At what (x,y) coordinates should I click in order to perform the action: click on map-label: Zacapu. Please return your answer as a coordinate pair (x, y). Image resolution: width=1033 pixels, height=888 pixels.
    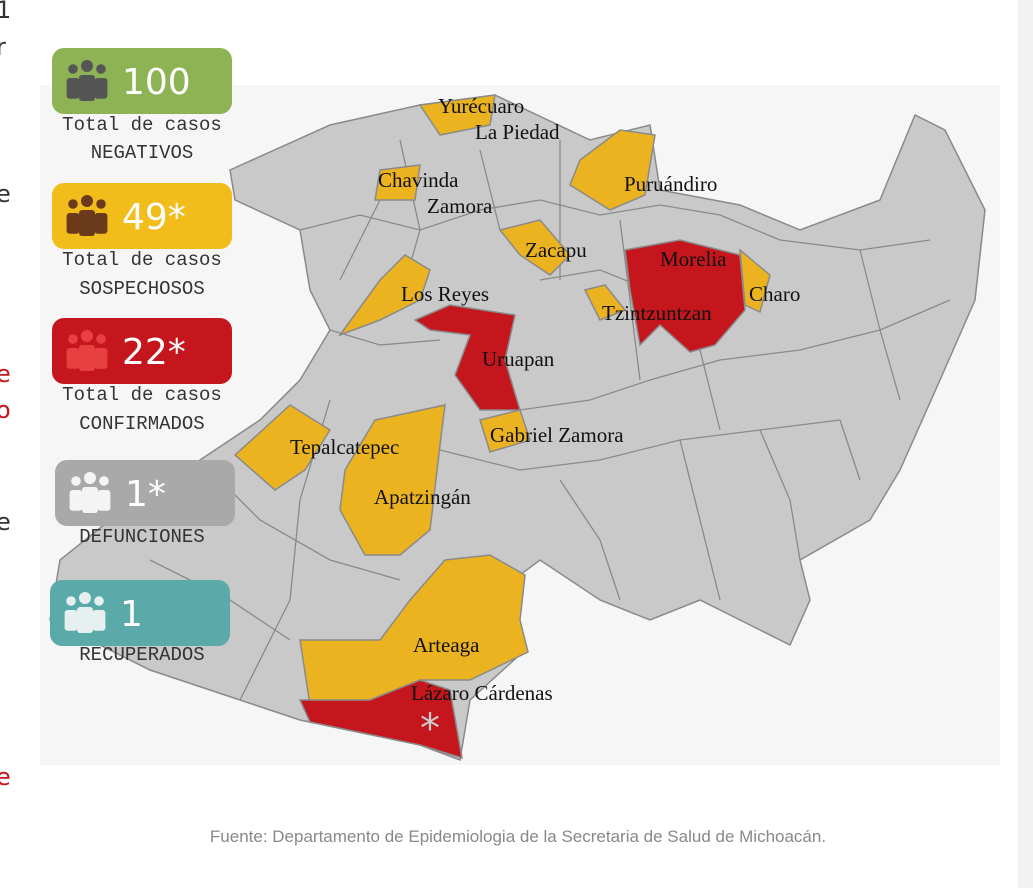
    Looking at the image, I should click on (556, 250).